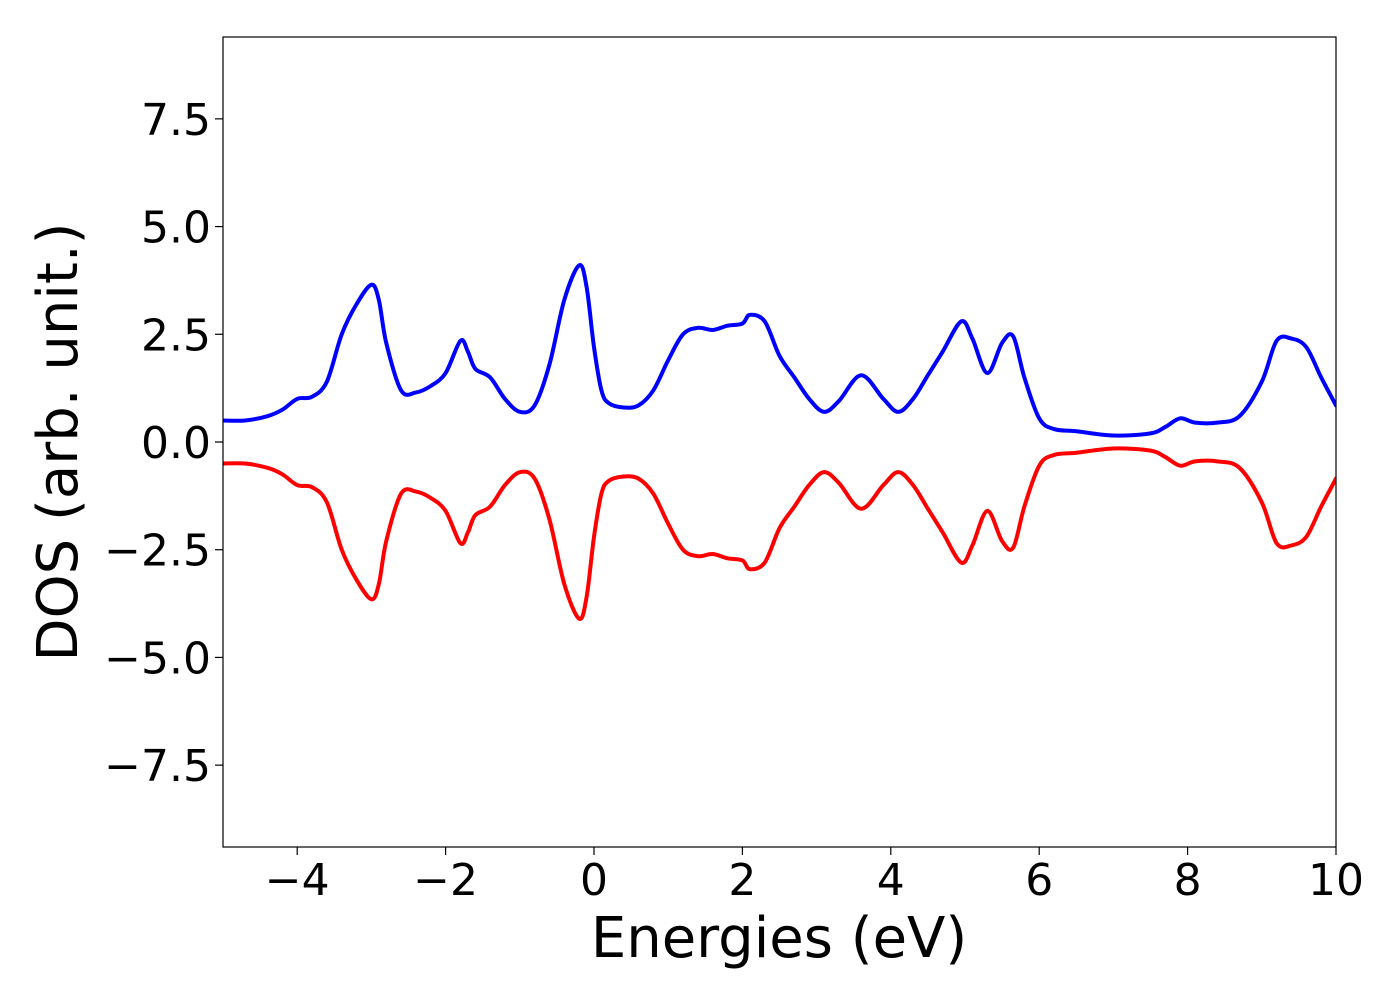 The width and height of the screenshot is (1400, 1000). I want to click on y-tick-label: −7.5, so click(157, 766).